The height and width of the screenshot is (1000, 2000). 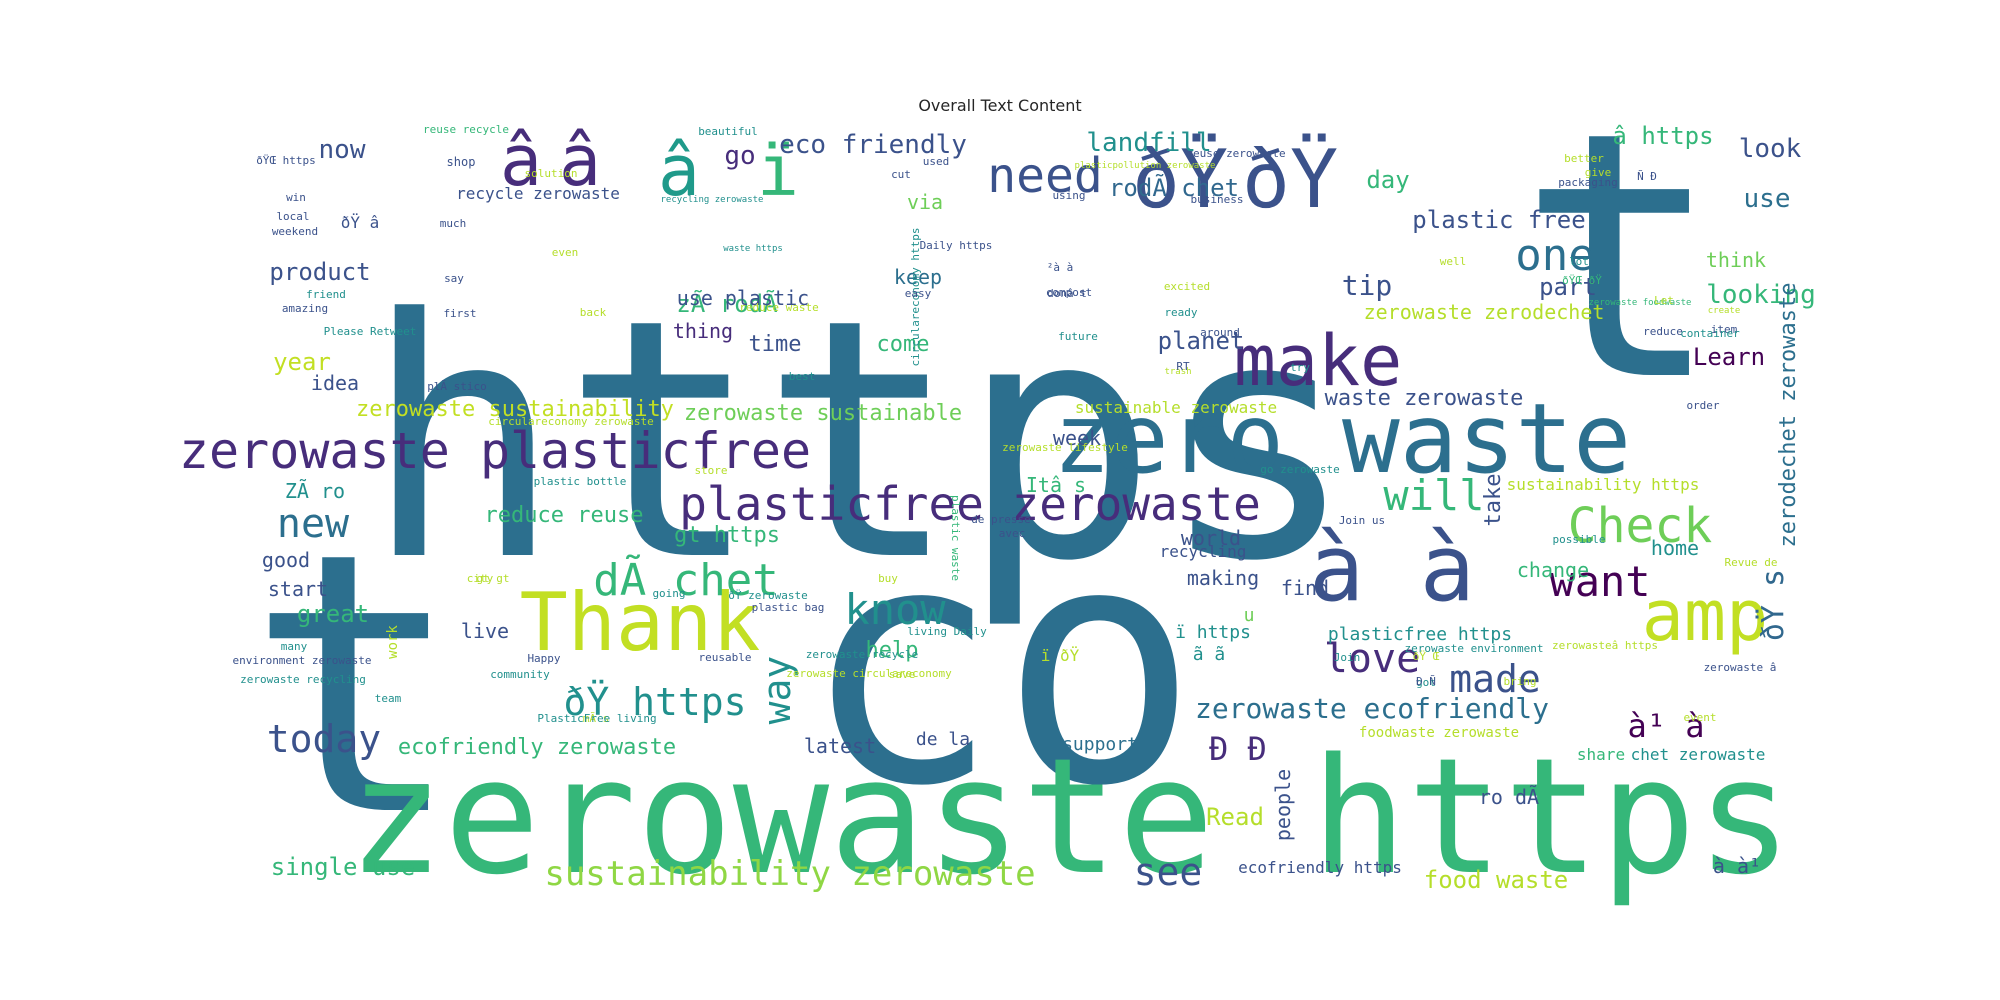 I want to click on word-cloud-word: idea, so click(x=335, y=383).